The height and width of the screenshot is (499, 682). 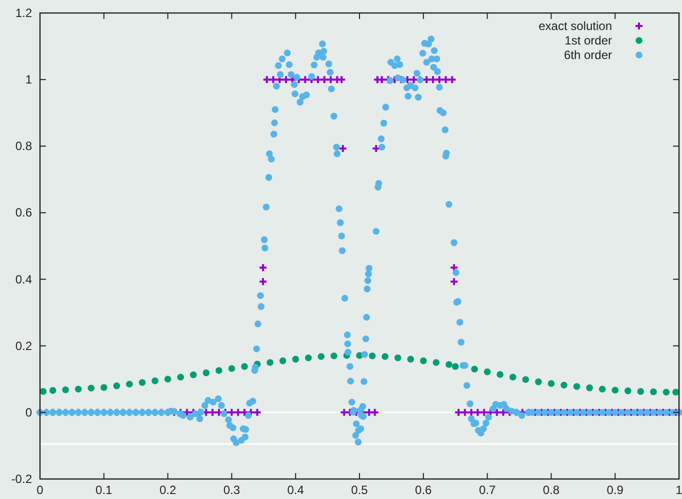 What do you see at coordinates (28, 79) in the screenshot?
I see `y-tick-label: 1` at bounding box center [28, 79].